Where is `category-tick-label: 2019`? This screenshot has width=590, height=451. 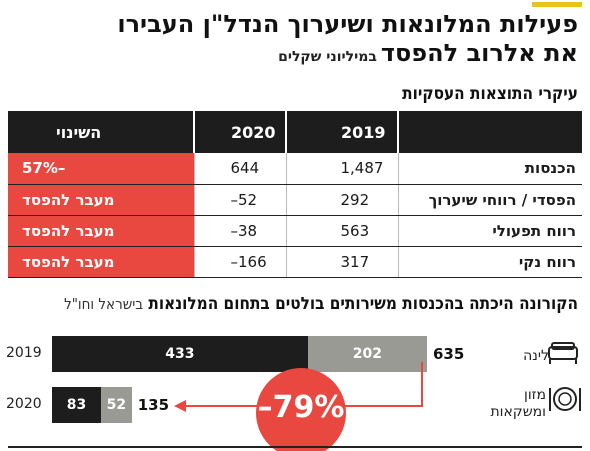
category-tick-label: 2019 is located at coordinates (24, 353).